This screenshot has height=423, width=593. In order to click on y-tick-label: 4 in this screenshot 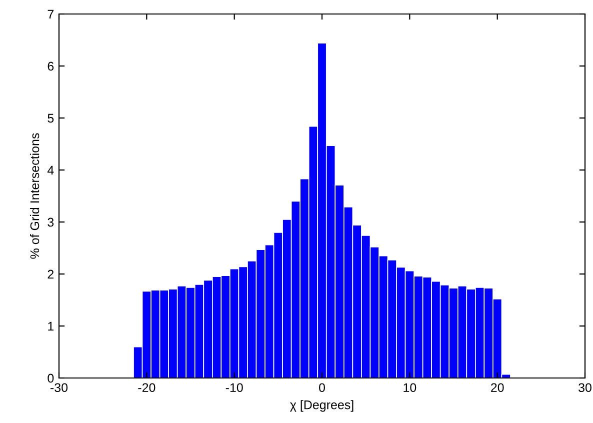, I will do `click(50, 170)`.